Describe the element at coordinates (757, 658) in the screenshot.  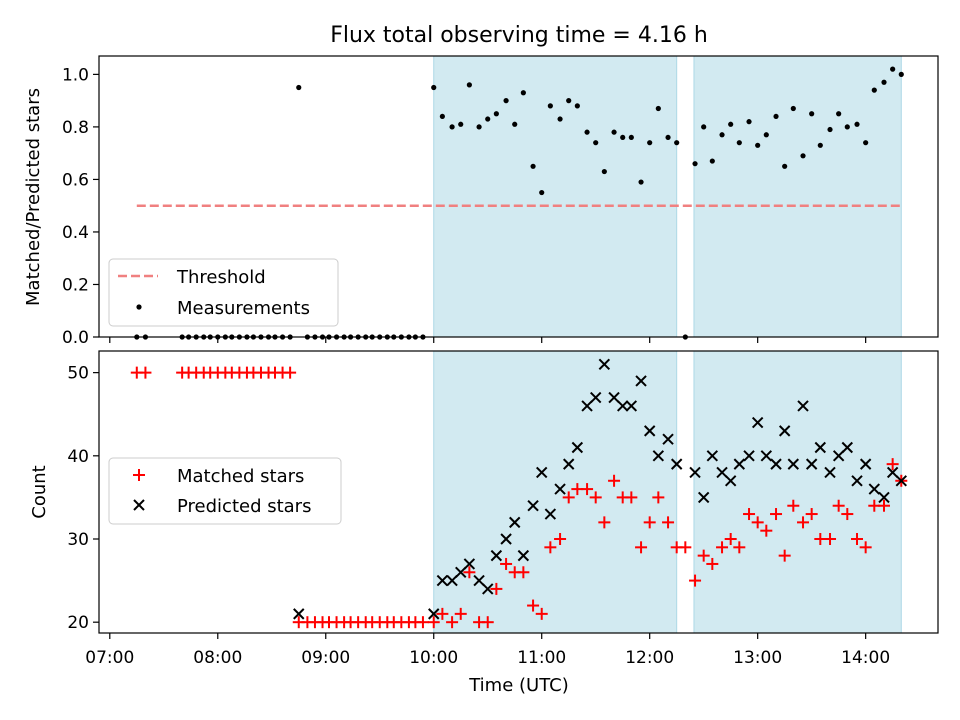
I see `x-tick-label: 13:00` at that location.